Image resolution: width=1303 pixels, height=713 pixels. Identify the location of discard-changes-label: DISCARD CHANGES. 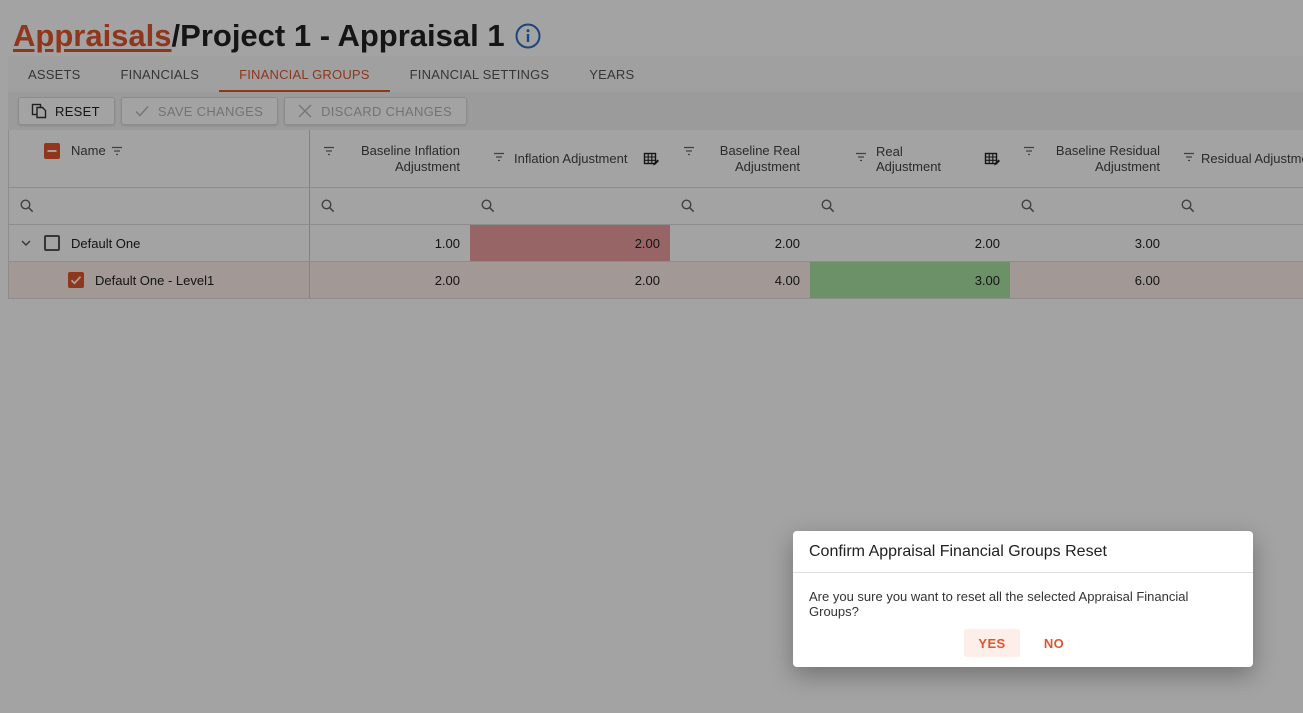
(386, 111).